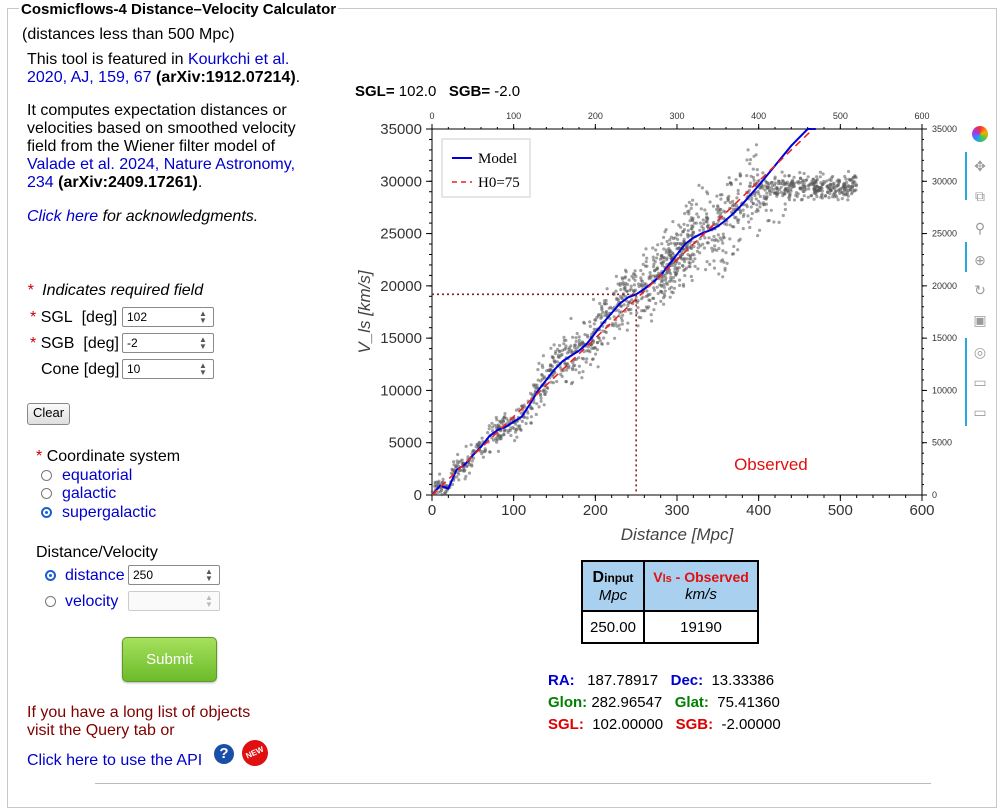 The height and width of the screenshot is (808, 1003). Describe the element at coordinates (980, 136) in the screenshot. I see `bokeh-logo-icon` at that location.